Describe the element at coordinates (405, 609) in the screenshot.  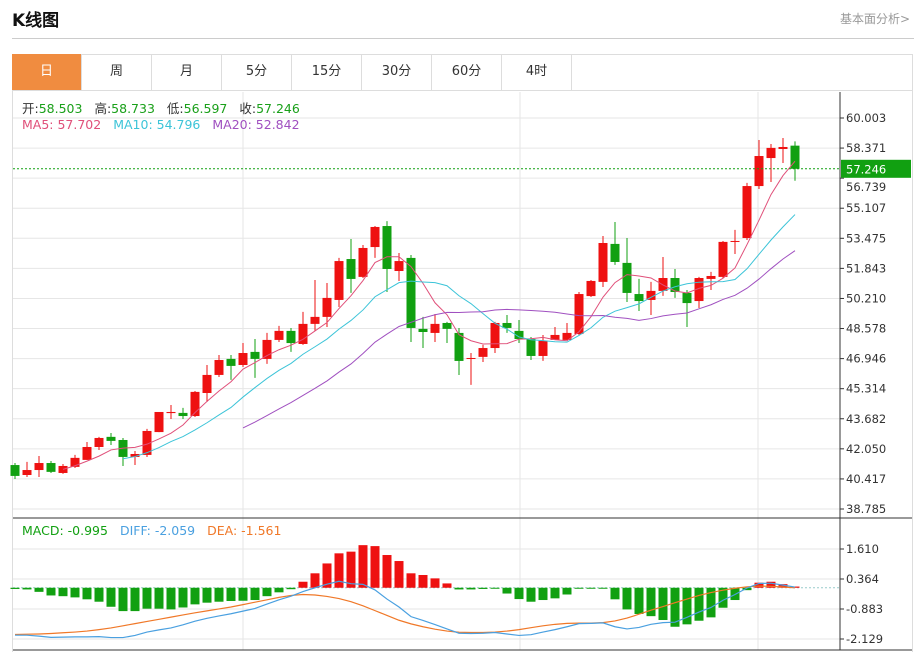
I see `diff-line` at that location.